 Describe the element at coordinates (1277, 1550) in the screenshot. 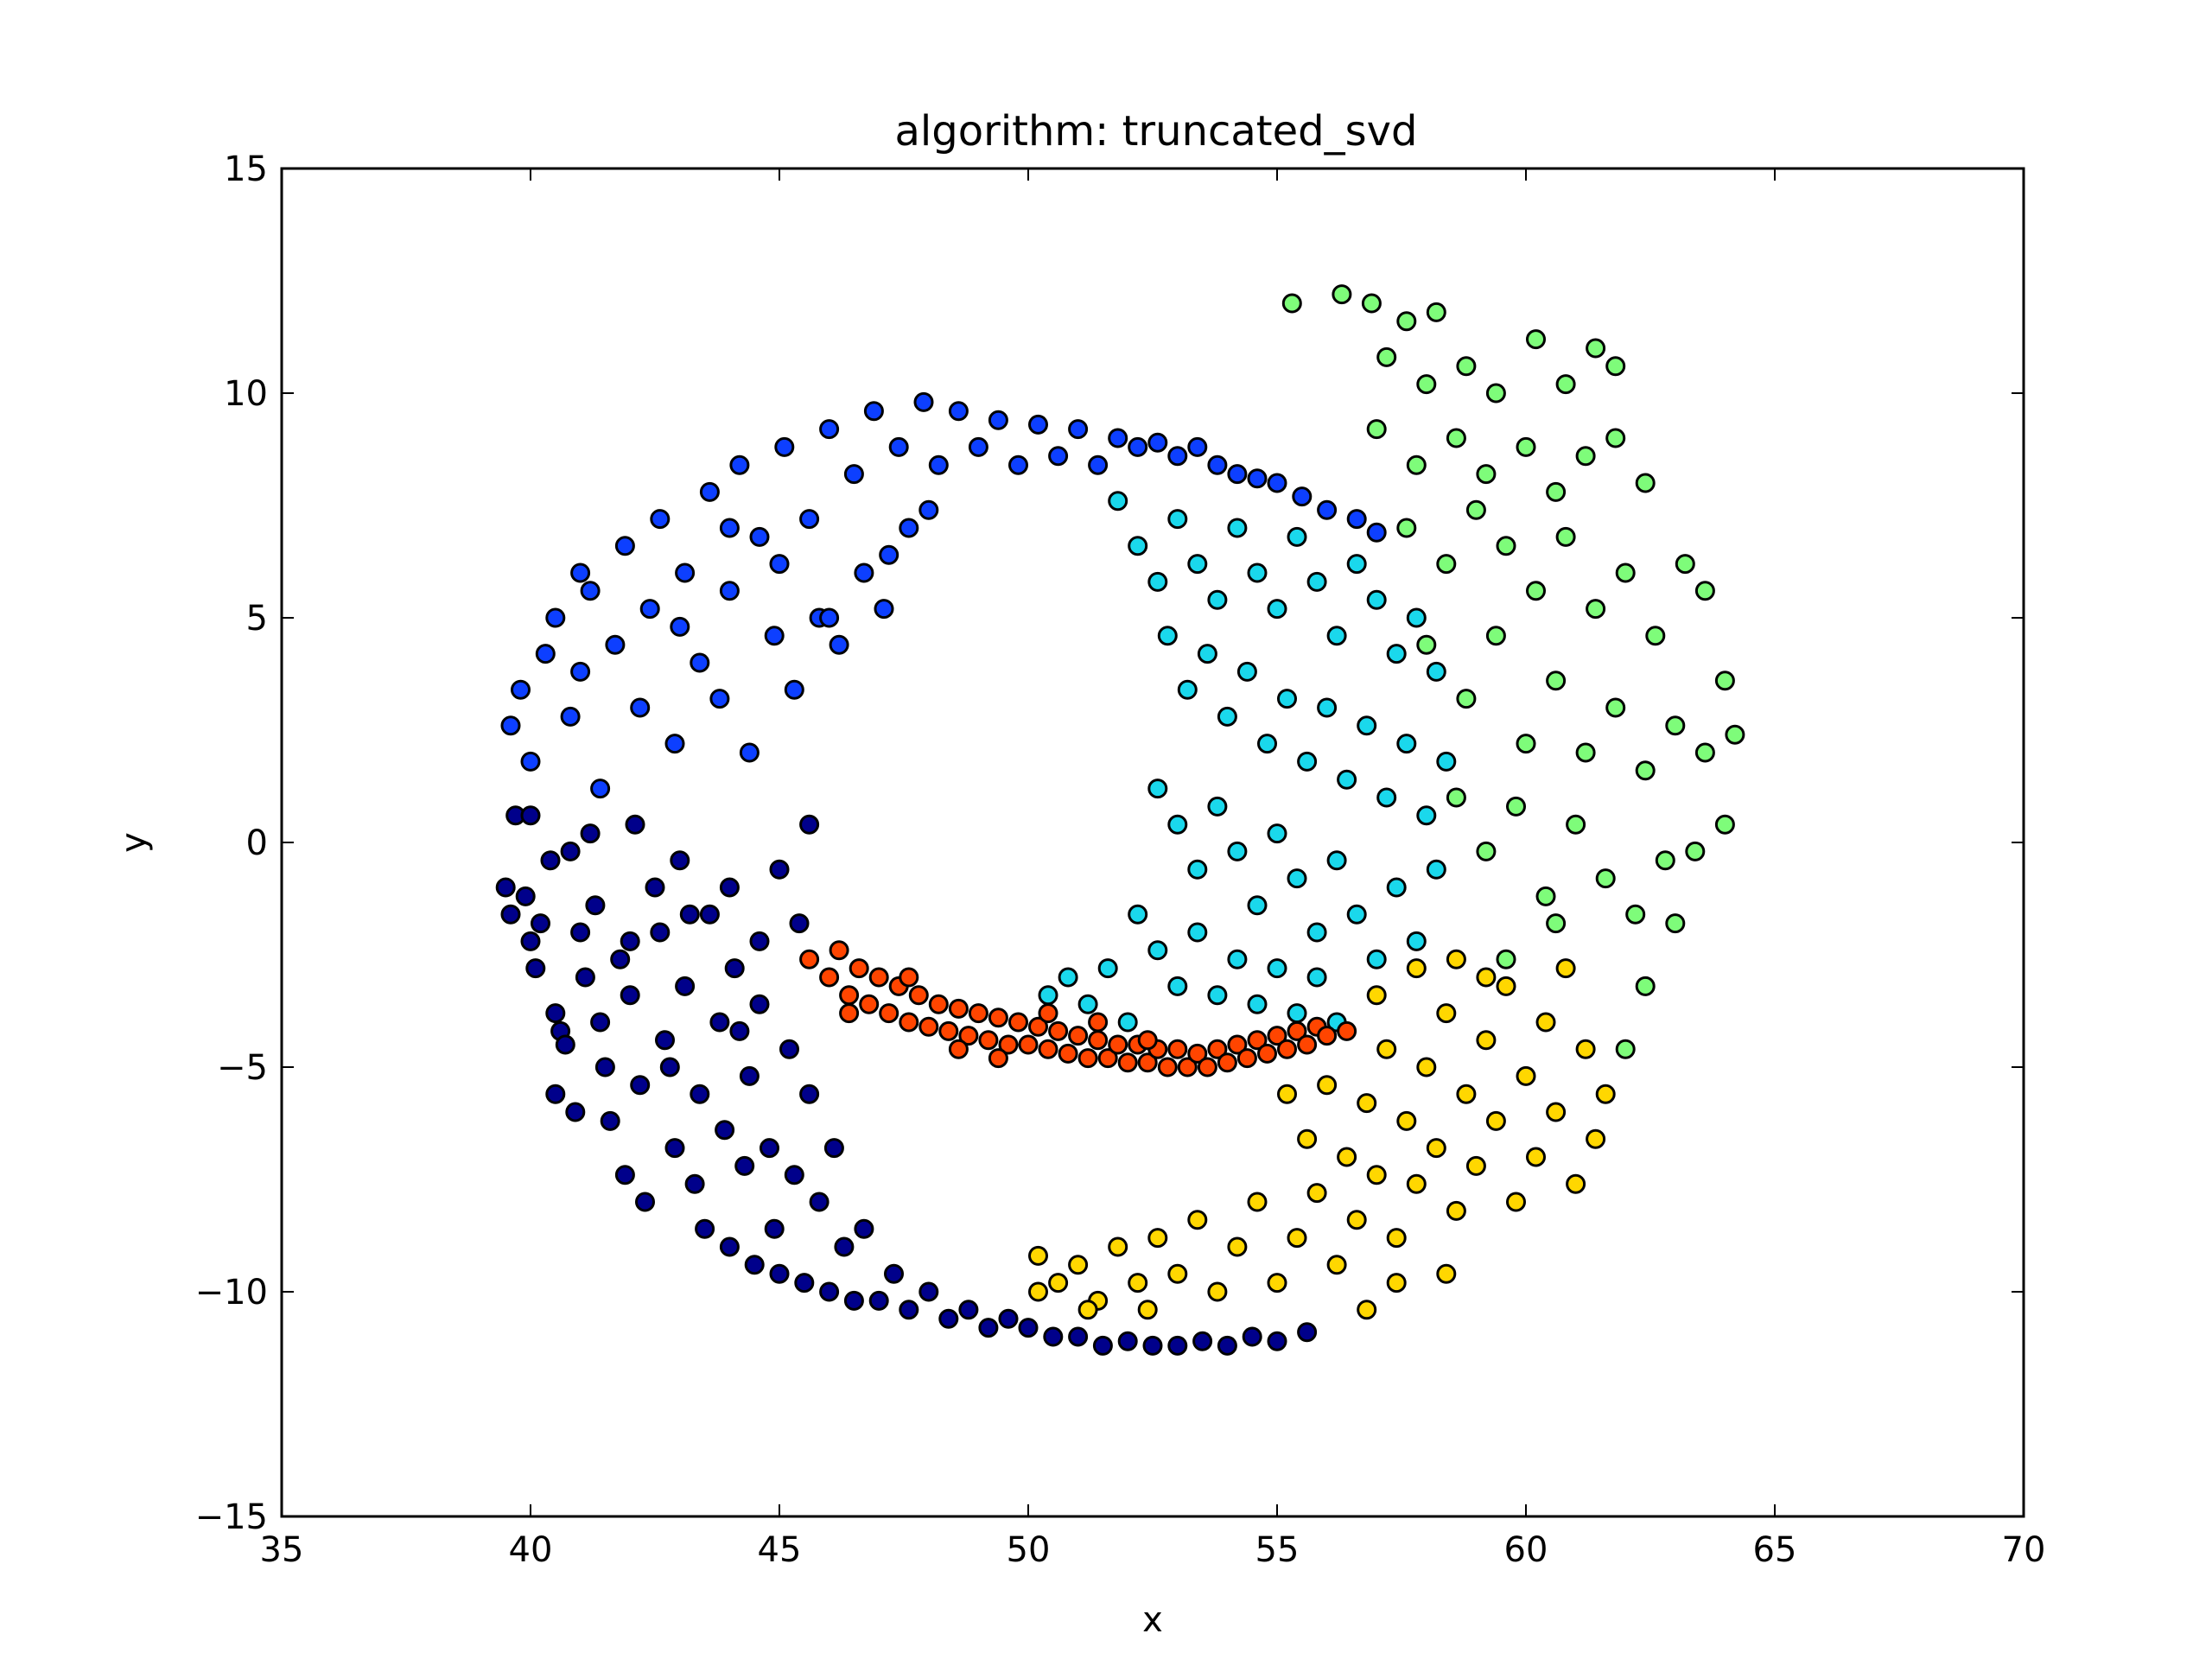

I see `x-tick-label: 55` at that location.